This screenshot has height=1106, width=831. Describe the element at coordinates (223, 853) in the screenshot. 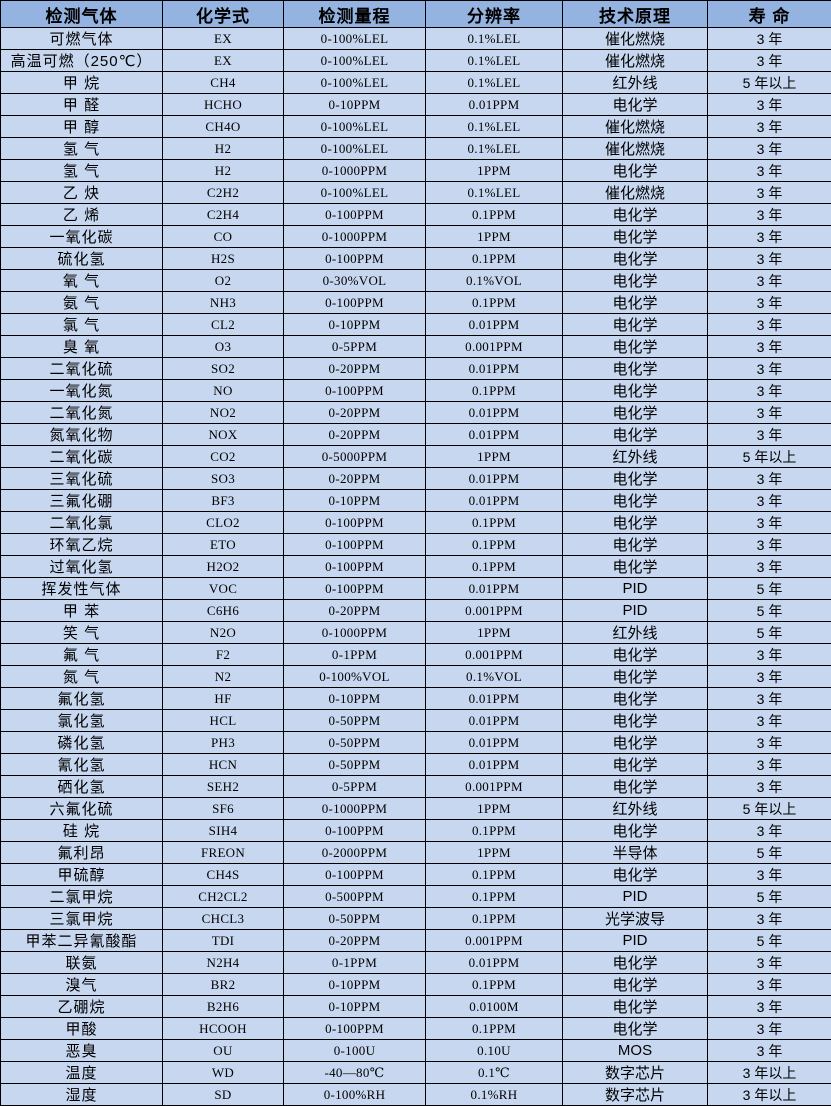

I see `cell-form: FREON` at that location.